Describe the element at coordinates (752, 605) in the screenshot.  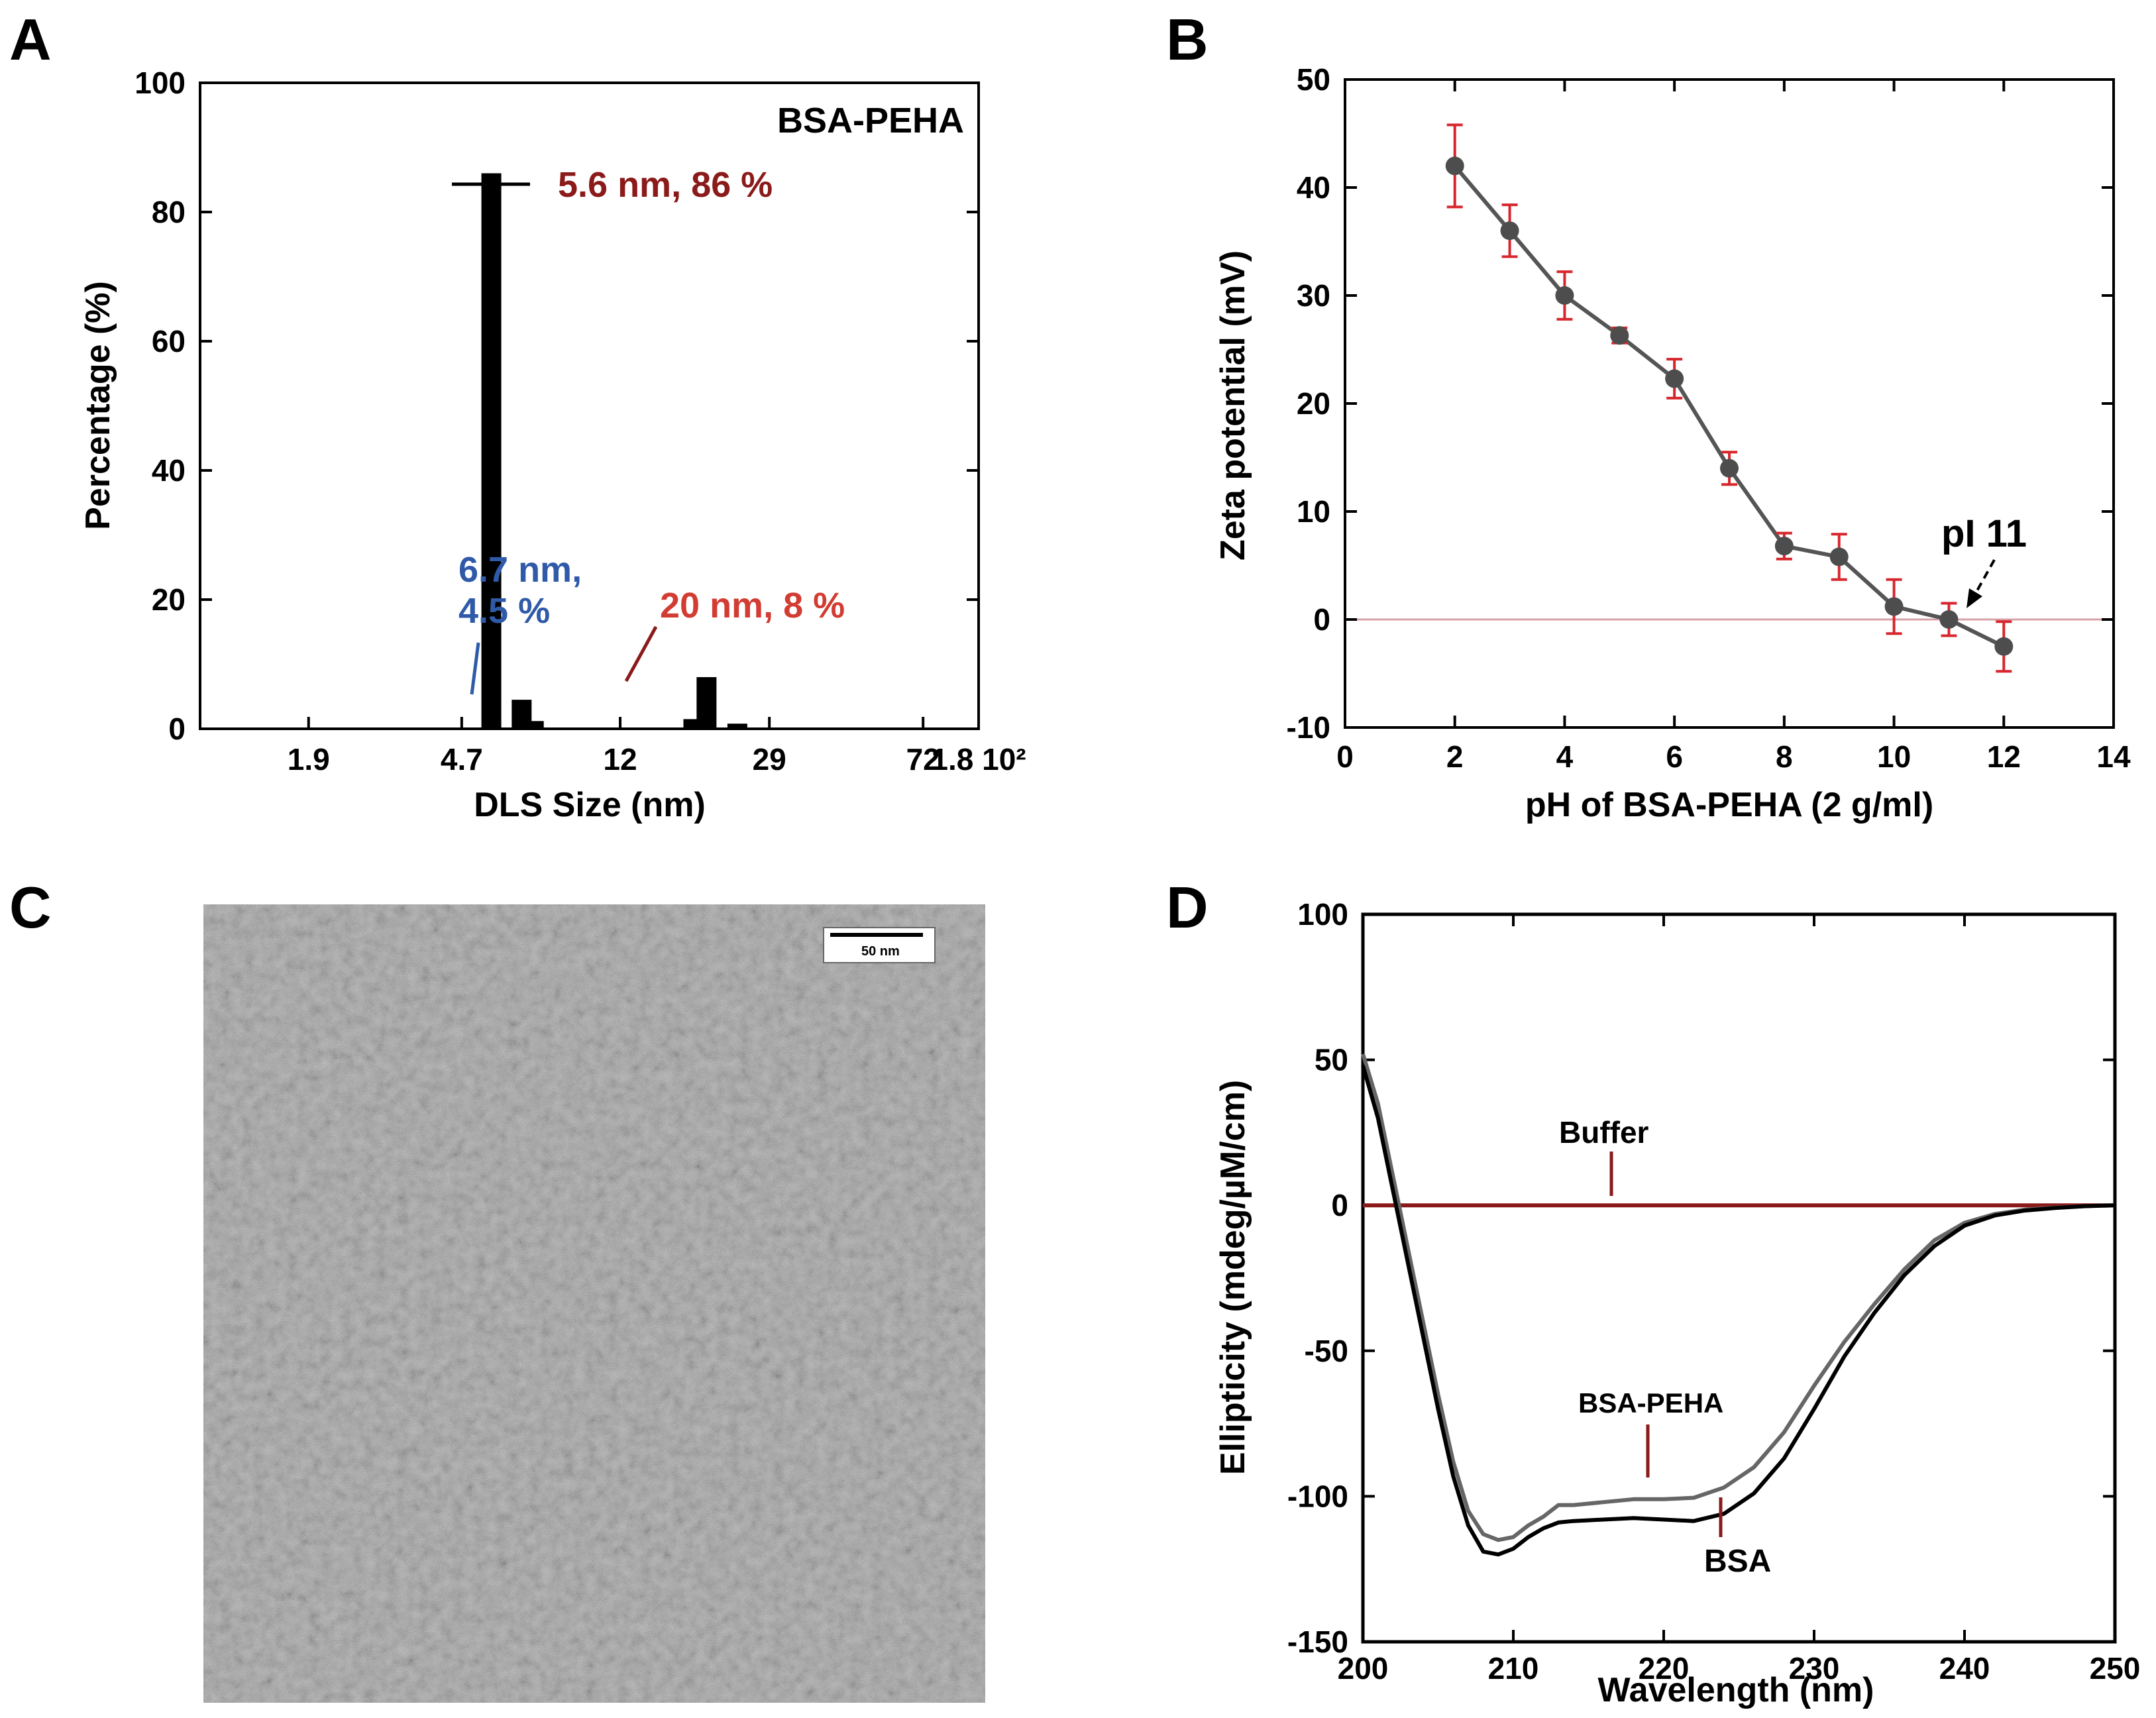
I see `panel-a-annotation-peak-3: 20 nm, 8 %` at that location.